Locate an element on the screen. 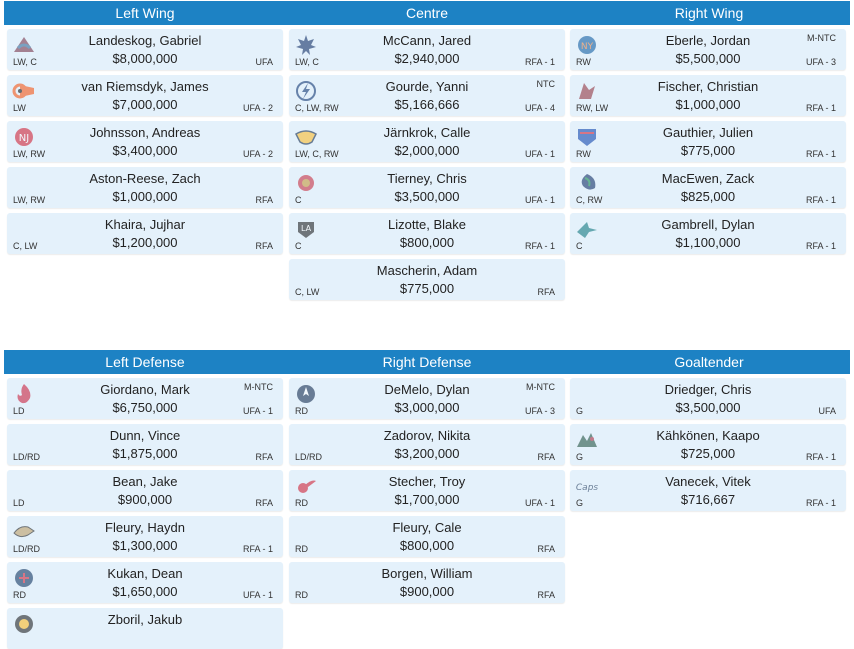 The image size is (854, 649). player-card: Dunn, Vince $1,875,000 LD/RD RFA is located at coordinates (145, 444).